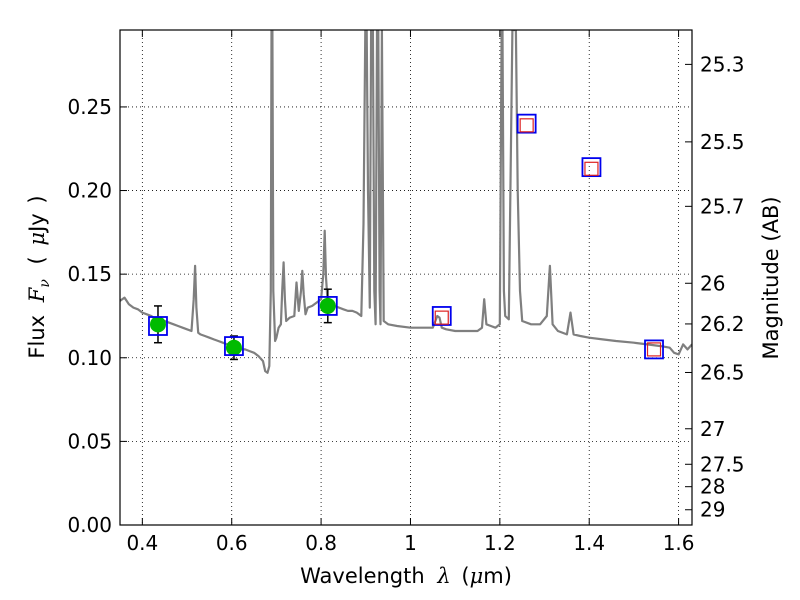 The width and height of the screenshot is (800, 600). I want to click on y2-tick-label: 25.7, so click(722, 206).